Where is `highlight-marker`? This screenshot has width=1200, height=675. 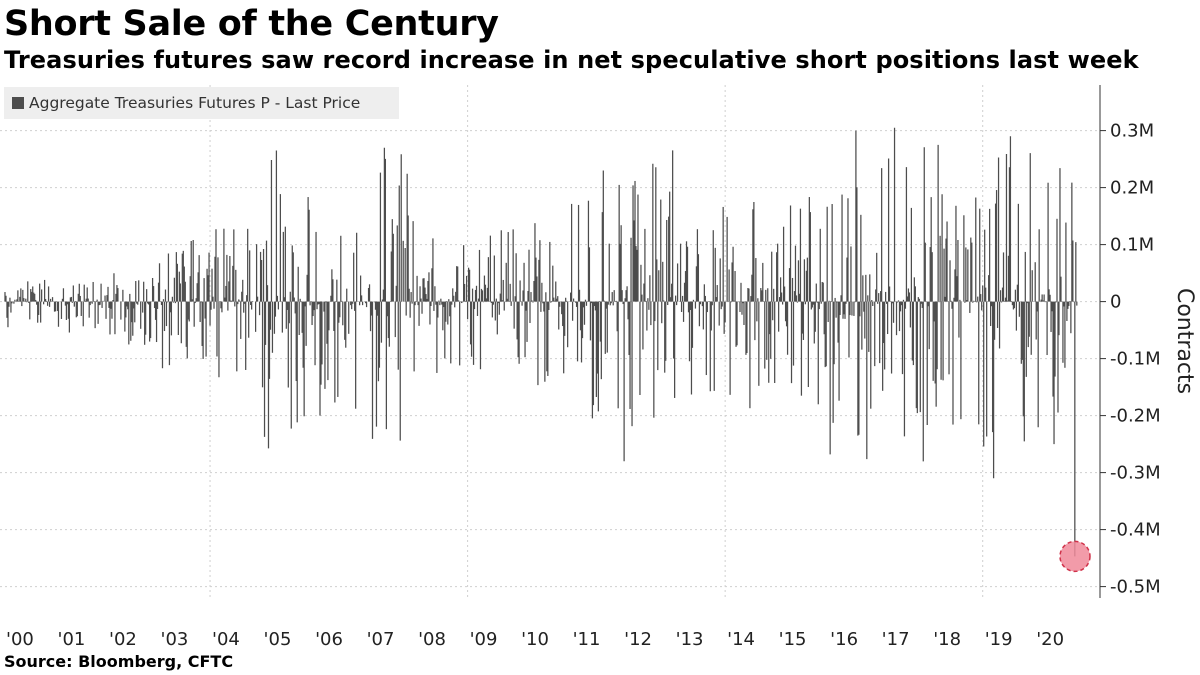 highlight-marker is located at coordinates (1075, 556).